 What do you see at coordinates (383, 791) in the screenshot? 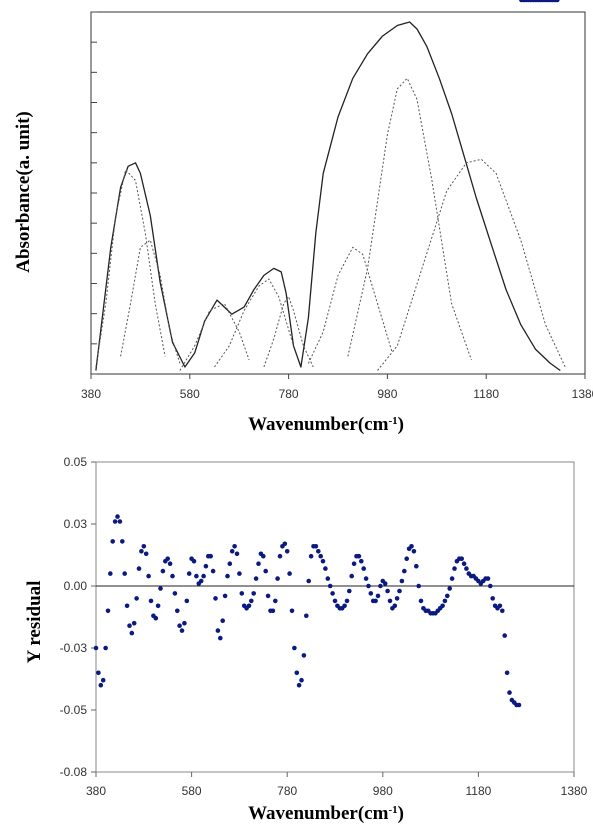
I see `residual-x-tick-label: 980` at bounding box center [383, 791].